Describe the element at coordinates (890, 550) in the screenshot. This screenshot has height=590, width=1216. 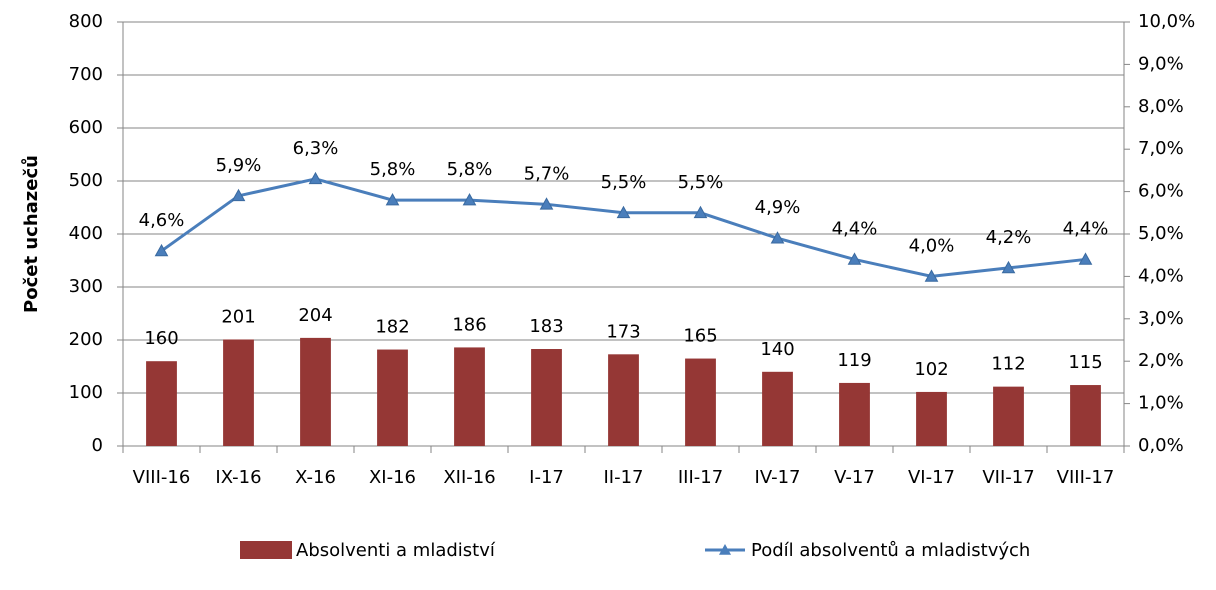
I see `legend-label: Podíl absolventů a mladistvých` at that location.